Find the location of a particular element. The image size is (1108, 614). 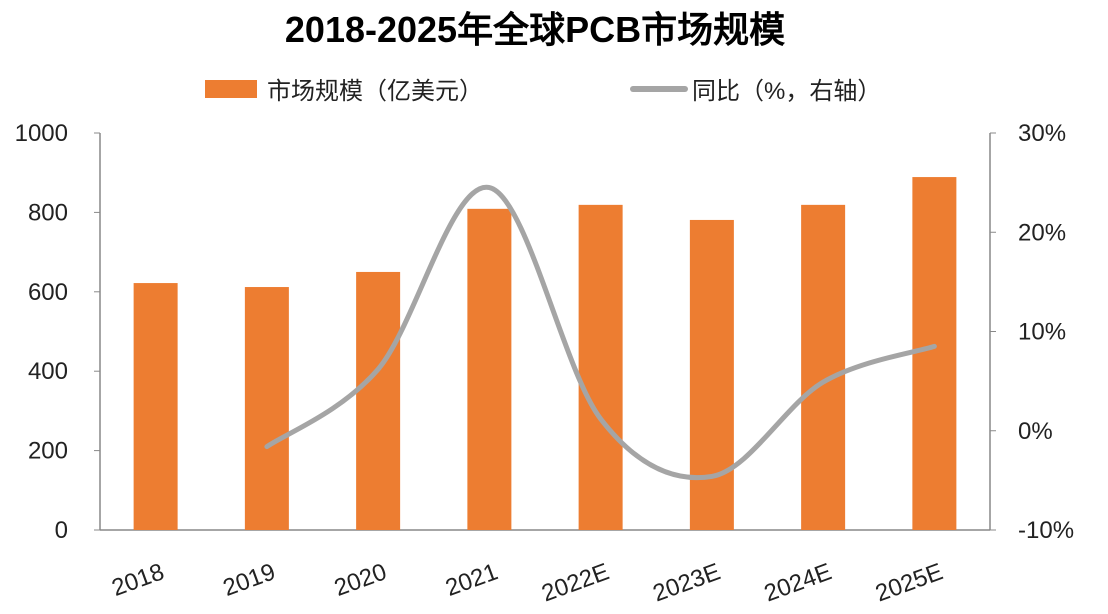

x-tick-label: 2024E is located at coordinates (798, 582).